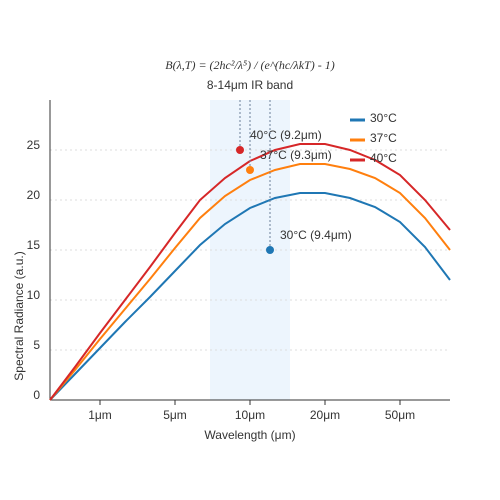  Describe the element at coordinates (34, 145) in the screenshot. I see `y-tick-label: 25` at that location.